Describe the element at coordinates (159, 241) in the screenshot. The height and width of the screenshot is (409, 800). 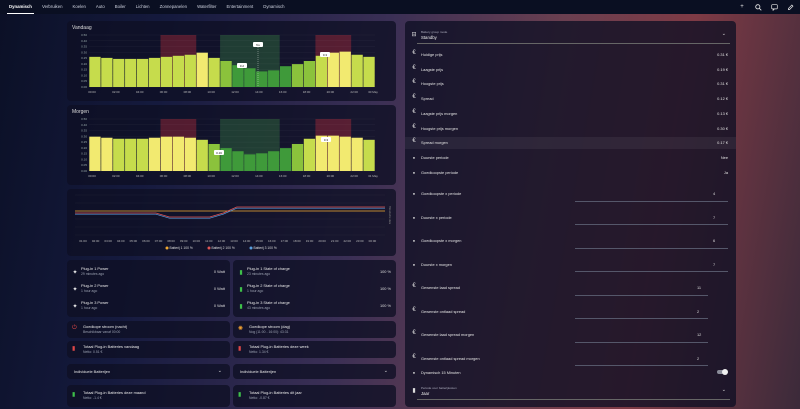
I see `x-tick-label: 07:00` at that location.